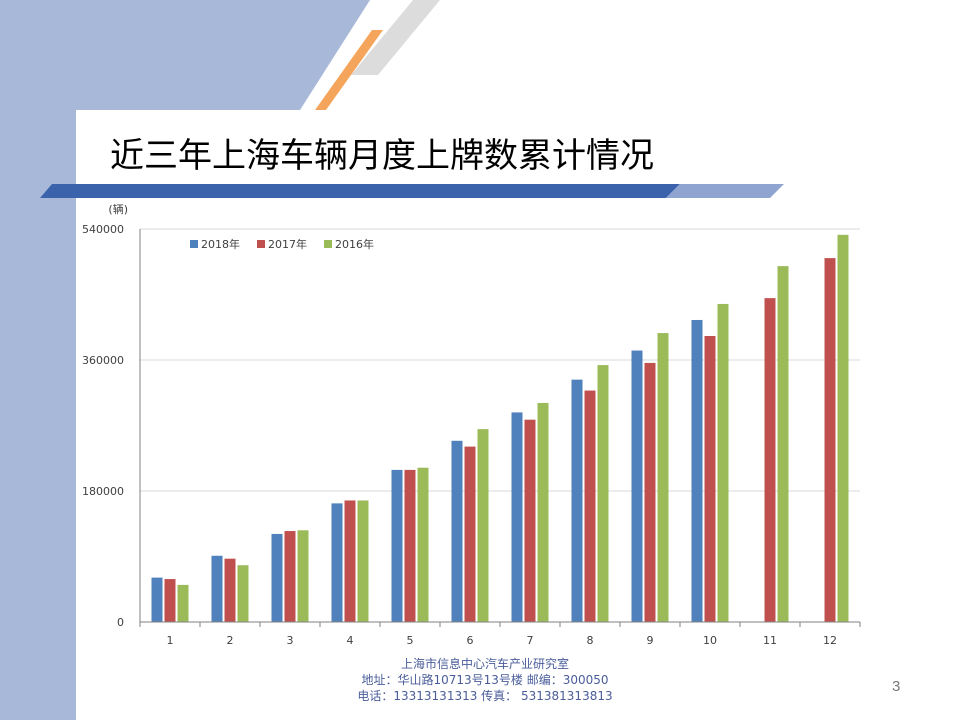 The width and height of the screenshot is (960, 720). I want to click on title-card, so click(518, 154).